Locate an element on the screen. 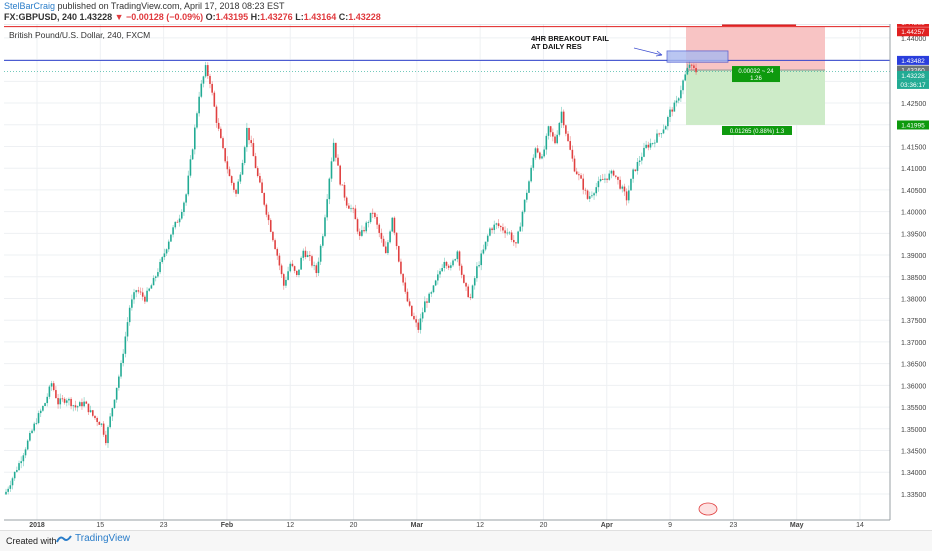  x-tick-label: Mar is located at coordinates (417, 525).